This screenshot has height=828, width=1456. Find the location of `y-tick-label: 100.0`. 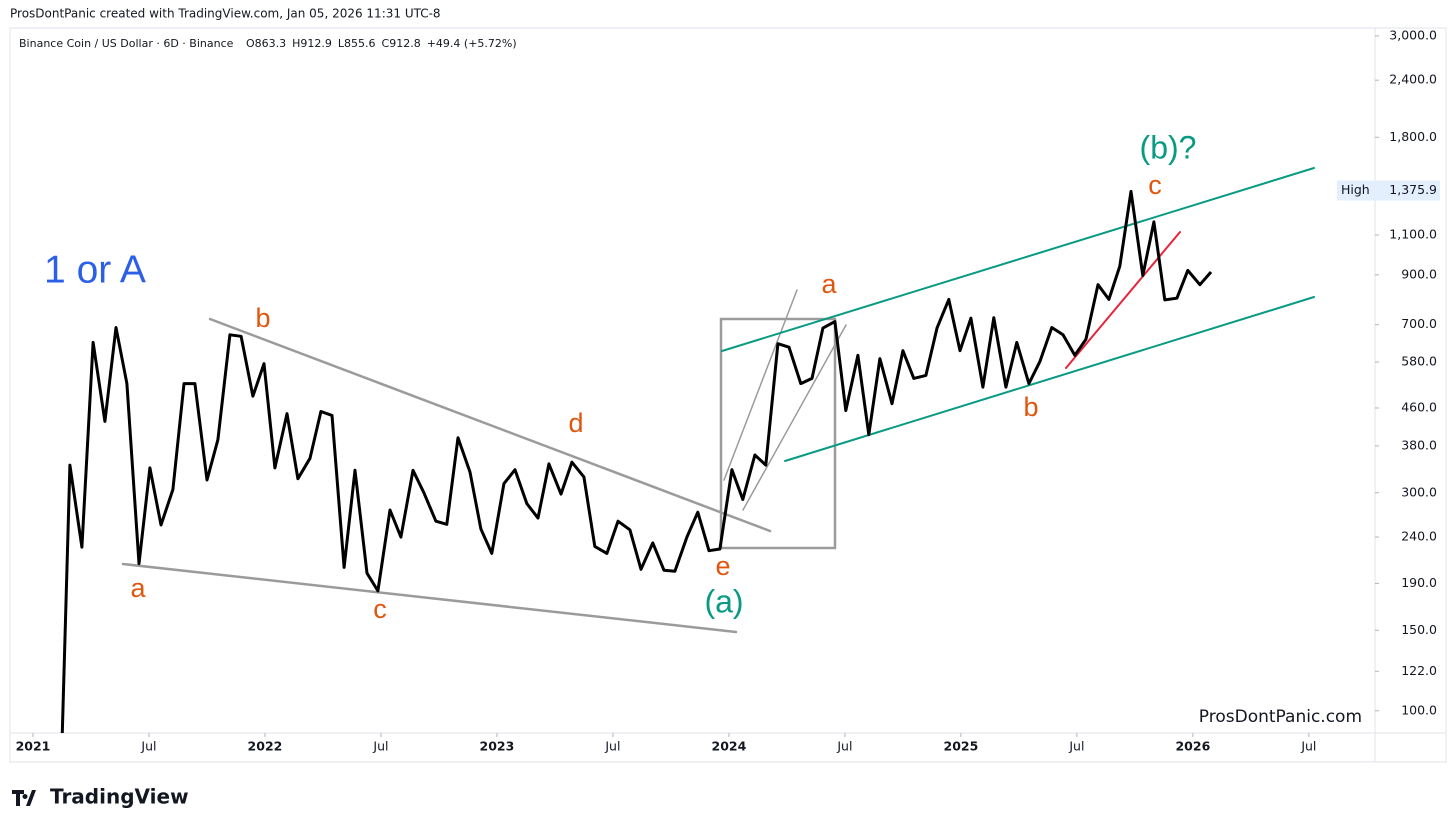

y-tick-label: 100.0 is located at coordinates (1419, 709).